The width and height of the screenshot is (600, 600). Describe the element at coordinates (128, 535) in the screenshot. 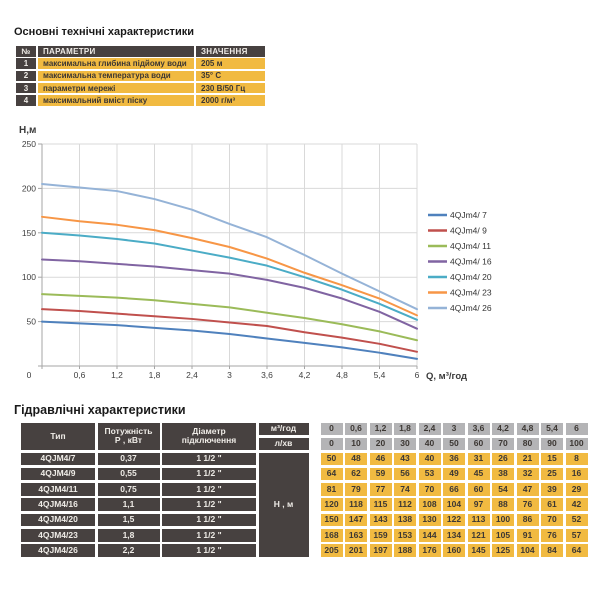

I see `pump-power-cell: 1,8` at that location.